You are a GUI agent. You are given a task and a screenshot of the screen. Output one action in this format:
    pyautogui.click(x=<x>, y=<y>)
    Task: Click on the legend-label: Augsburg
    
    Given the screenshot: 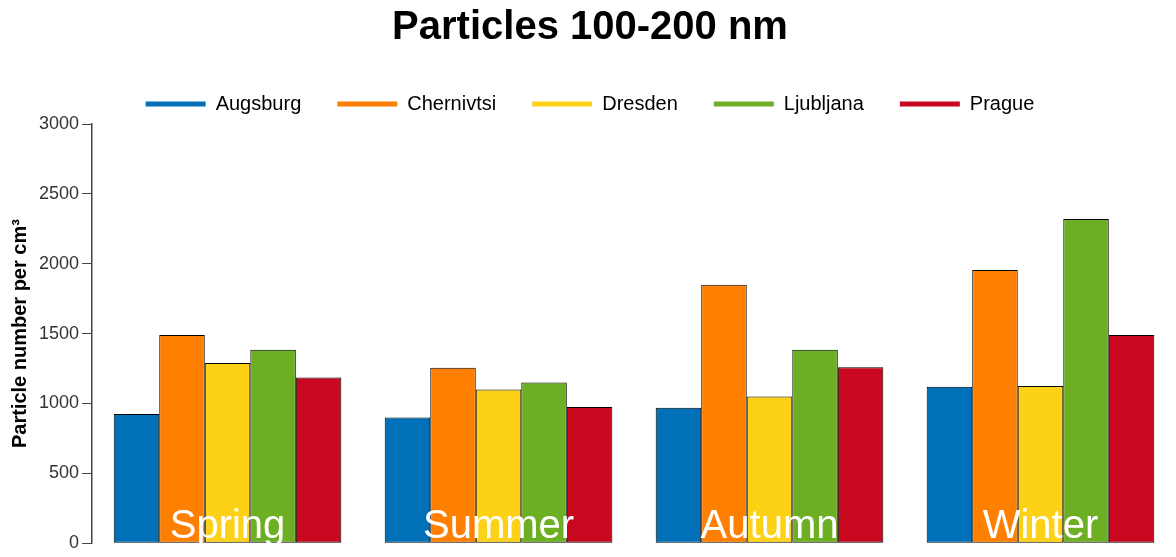 What is the action you would take?
    pyautogui.click(x=258, y=102)
    